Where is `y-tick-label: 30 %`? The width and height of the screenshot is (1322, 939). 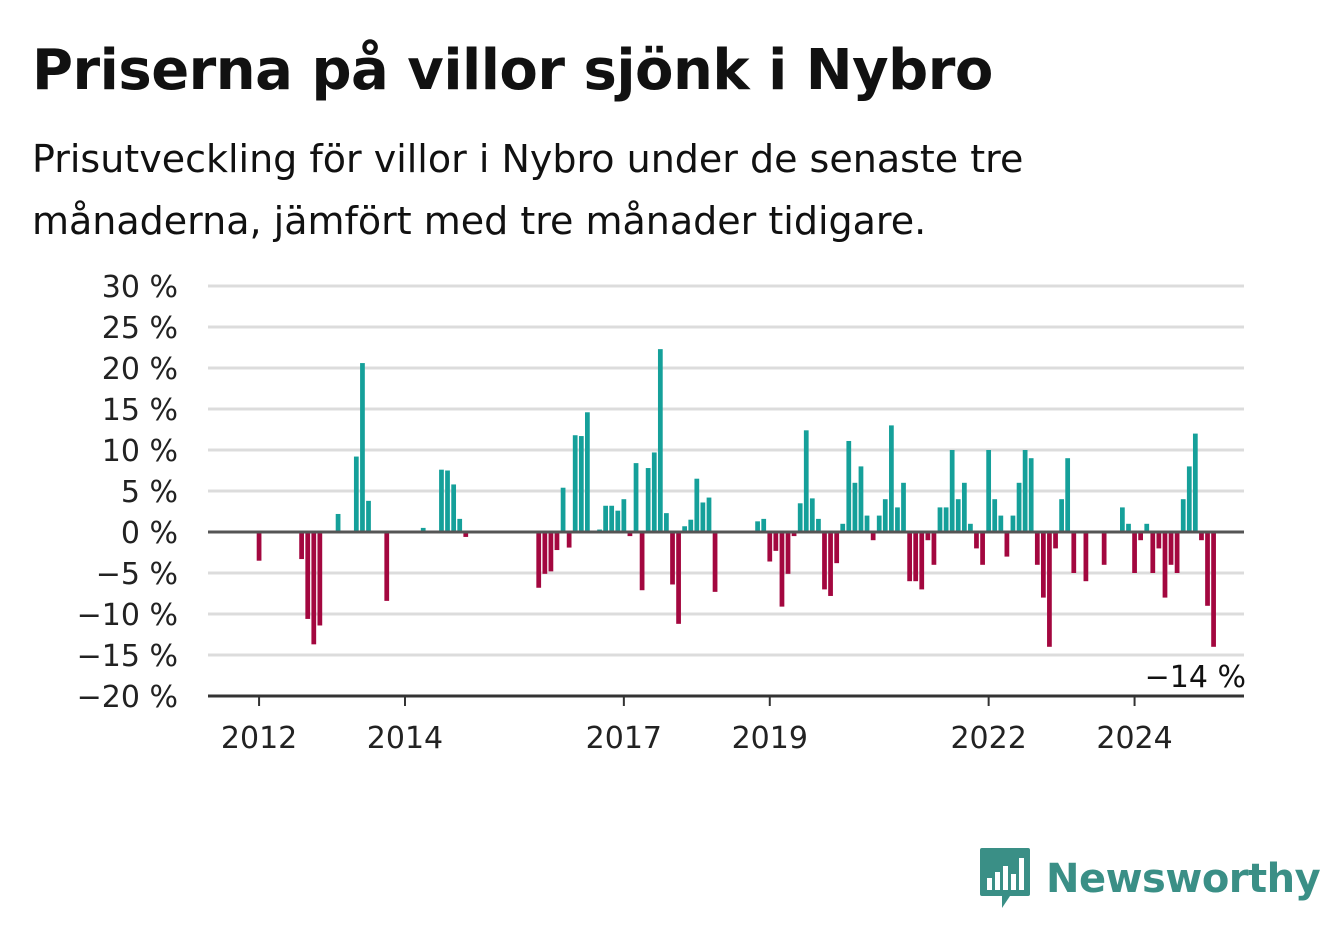 y-tick-label: 30 % is located at coordinates (140, 287).